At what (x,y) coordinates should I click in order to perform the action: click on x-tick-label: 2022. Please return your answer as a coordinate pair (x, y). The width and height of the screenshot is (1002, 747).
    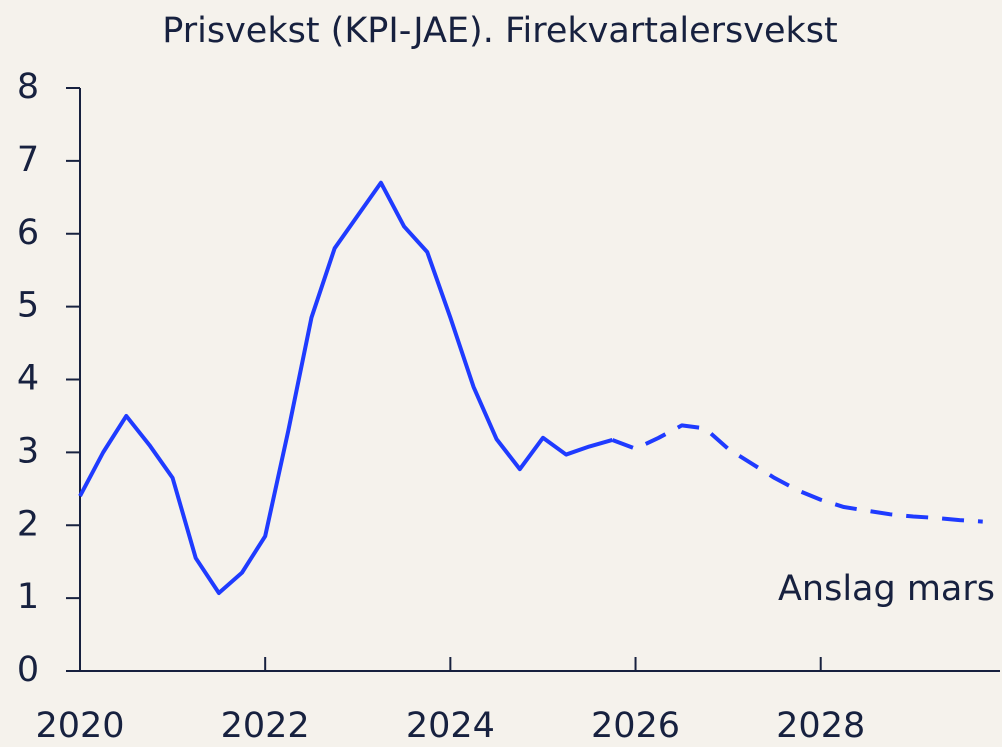
    Looking at the image, I should click on (265, 726).